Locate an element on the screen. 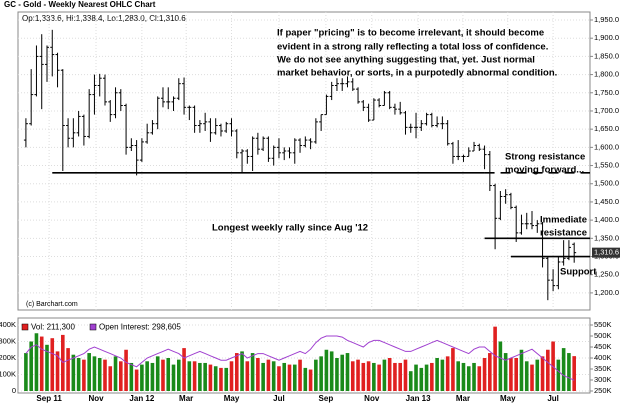 The image size is (620, 406). y2-tick-label: 300K is located at coordinates (603, 379).